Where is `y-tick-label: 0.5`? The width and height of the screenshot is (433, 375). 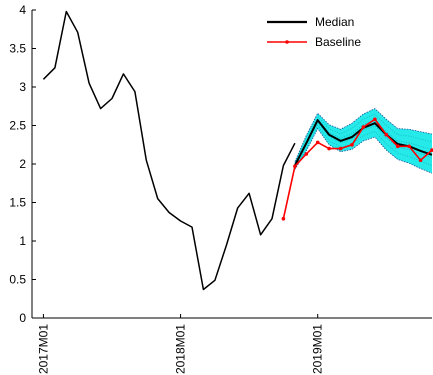 y-tick-label: 0.5 is located at coordinates (17, 280).